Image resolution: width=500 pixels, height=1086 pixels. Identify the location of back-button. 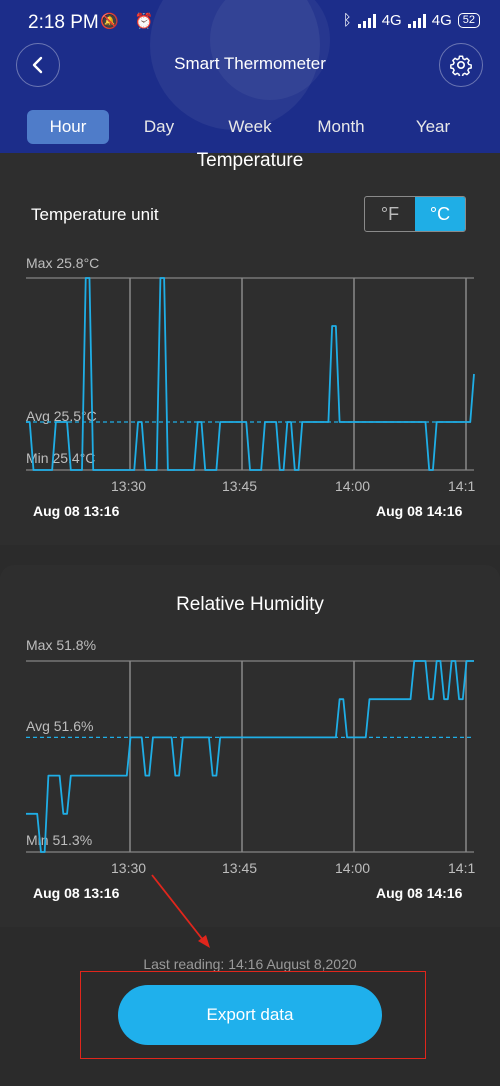
(38, 65).